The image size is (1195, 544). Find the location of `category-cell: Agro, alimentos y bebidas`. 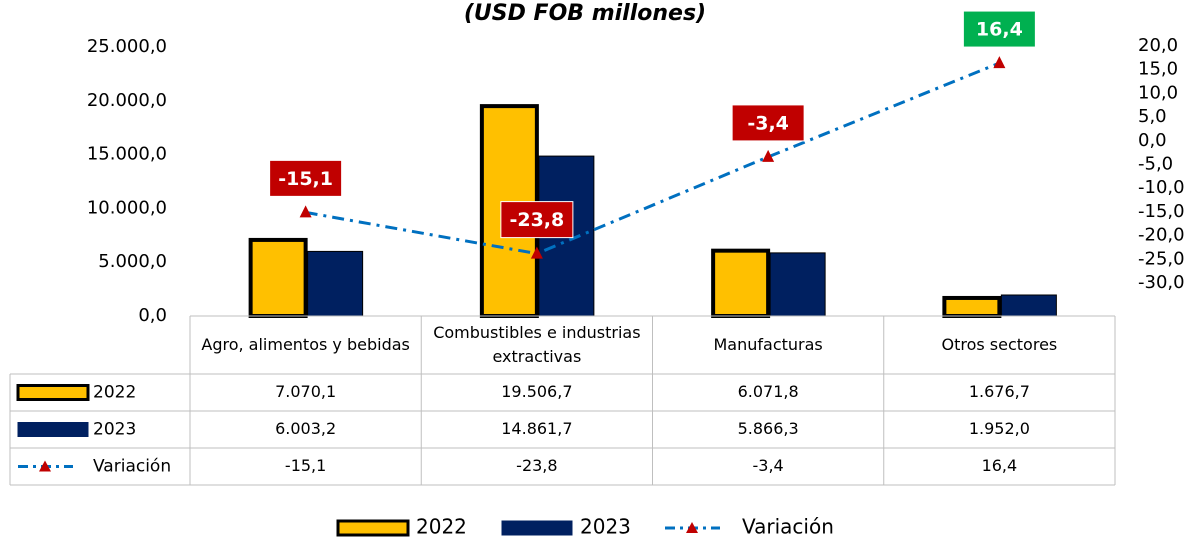

category-cell: Agro, alimentos y bebidas is located at coordinates (305, 344).